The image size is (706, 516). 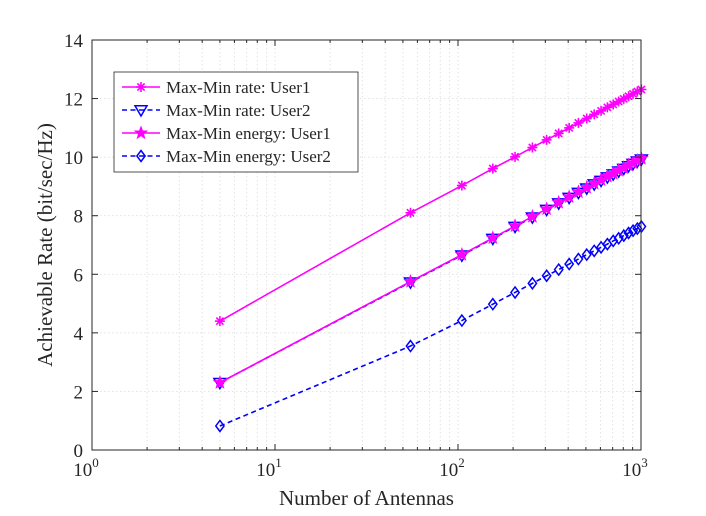 What do you see at coordinates (238, 110) in the screenshot?
I see `legend-label: Max-Min rate: User2` at bounding box center [238, 110].